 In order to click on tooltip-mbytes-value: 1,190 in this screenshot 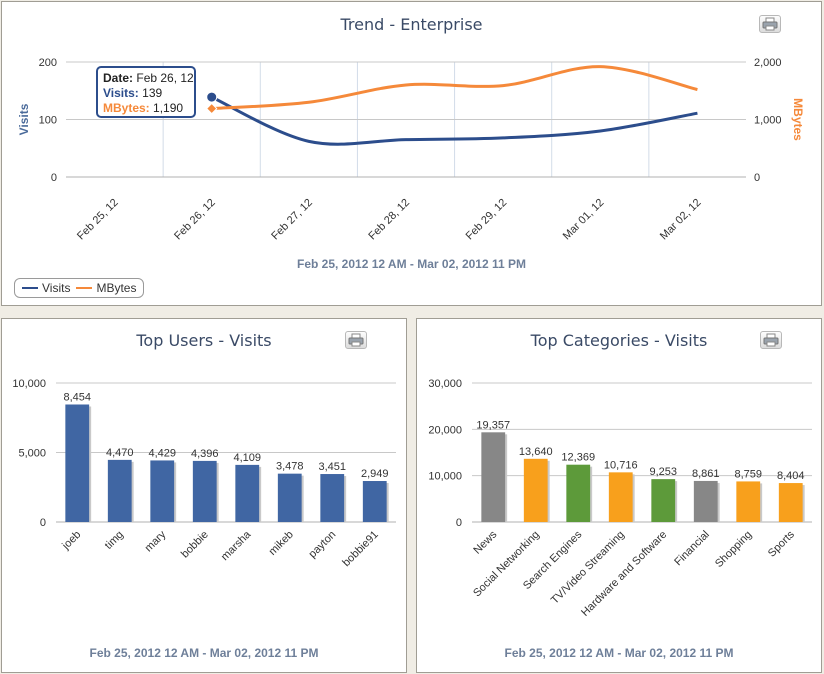, I will do `click(168, 108)`.